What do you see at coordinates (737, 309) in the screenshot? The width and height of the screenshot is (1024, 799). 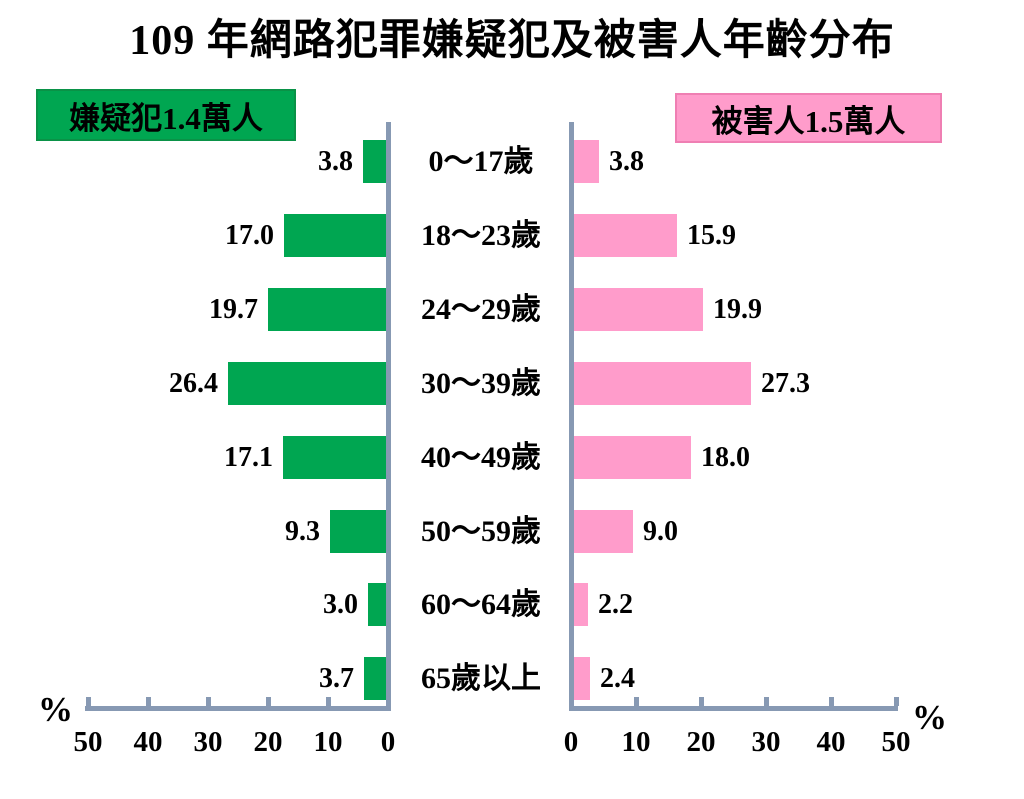 I see `victim-value-label: 19.9` at bounding box center [737, 309].